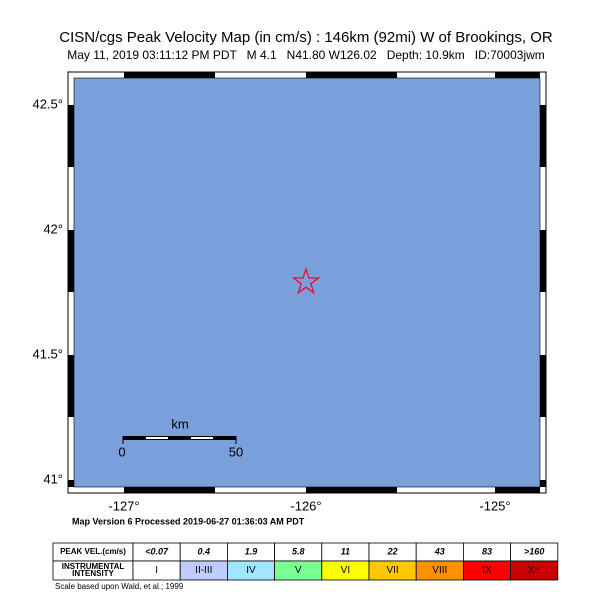 This screenshot has height=615, width=612. I want to click on legend-cell-label: >160, so click(534, 551).